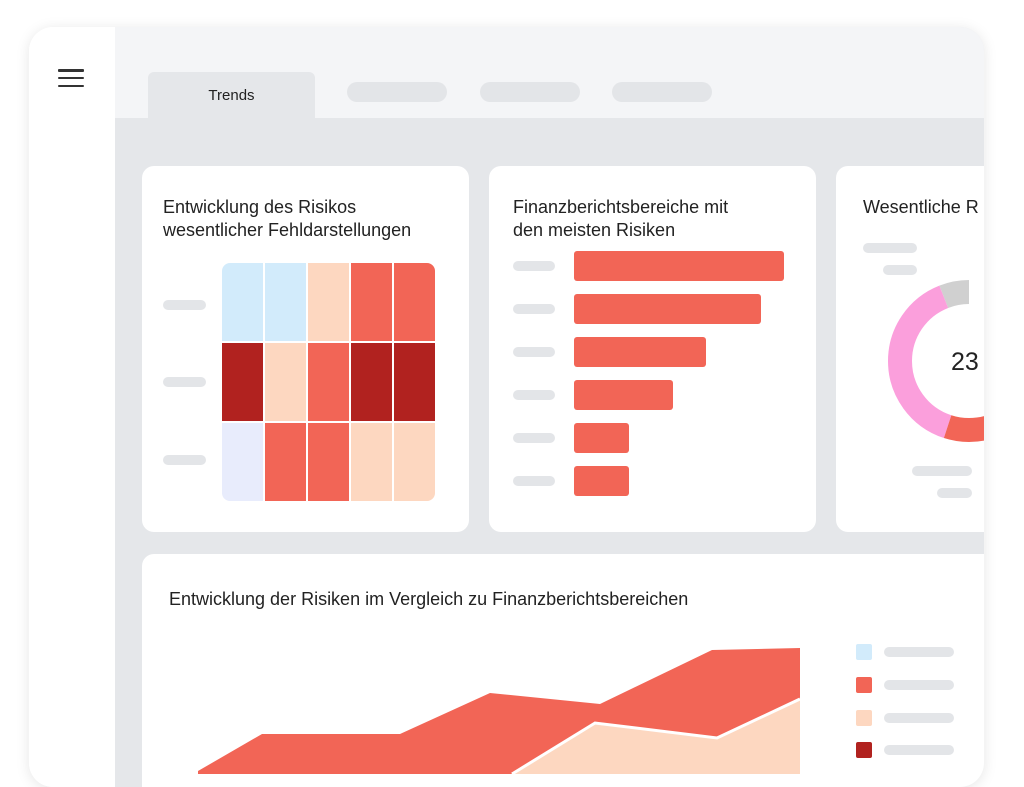  I want to click on donut-chart: 23, so click(936, 361).